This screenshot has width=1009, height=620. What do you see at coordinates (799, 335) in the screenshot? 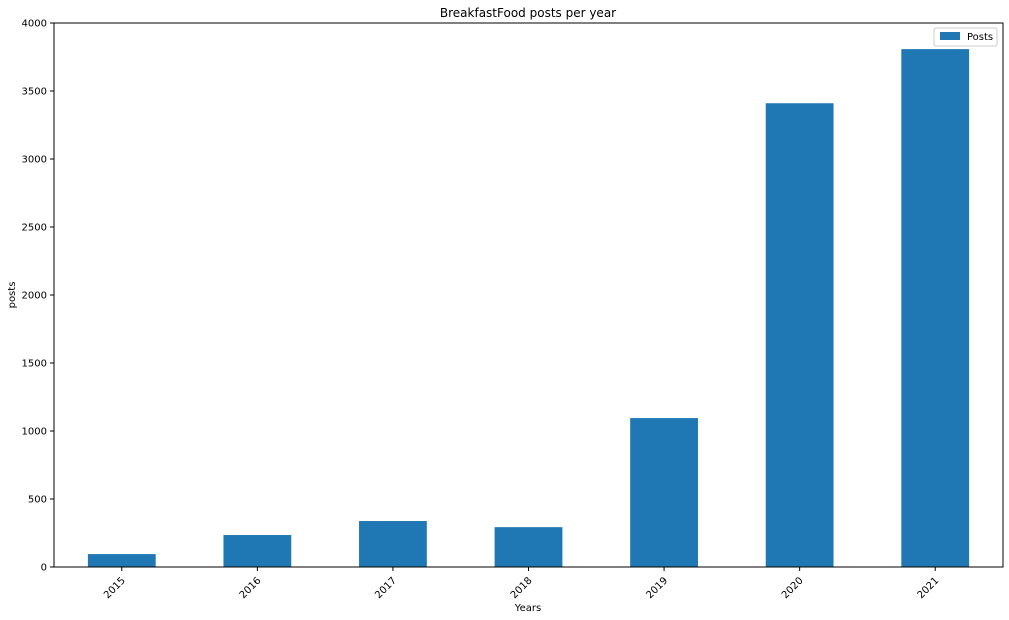
I see `bar-2020` at bounding box center [799, 335].